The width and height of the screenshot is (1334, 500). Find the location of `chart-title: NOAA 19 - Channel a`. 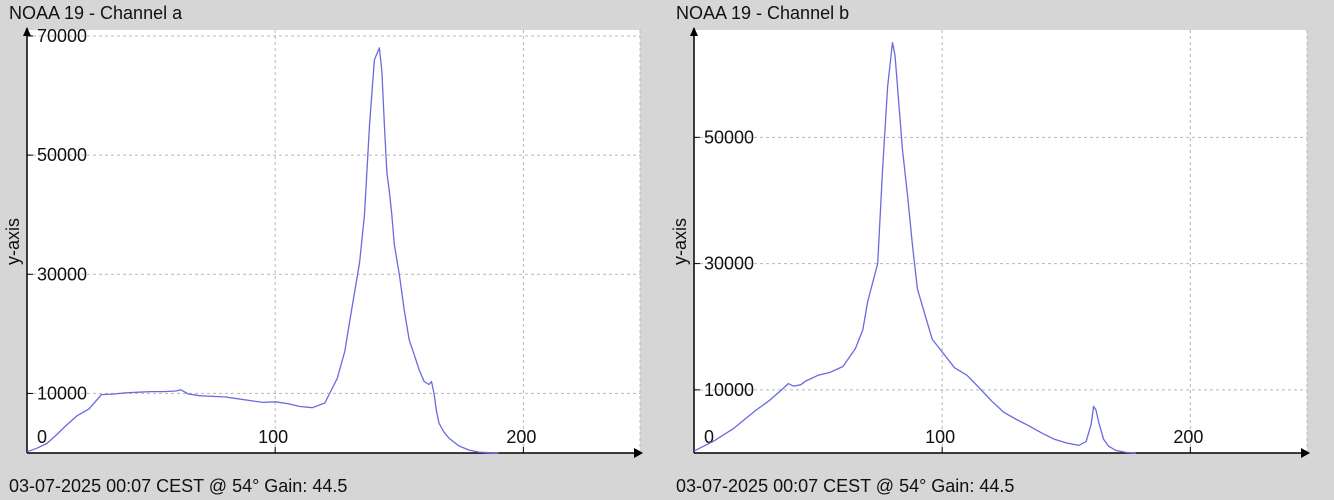

chart-title: NOAA 19 - Channel a is located at coordinates (96, 13).